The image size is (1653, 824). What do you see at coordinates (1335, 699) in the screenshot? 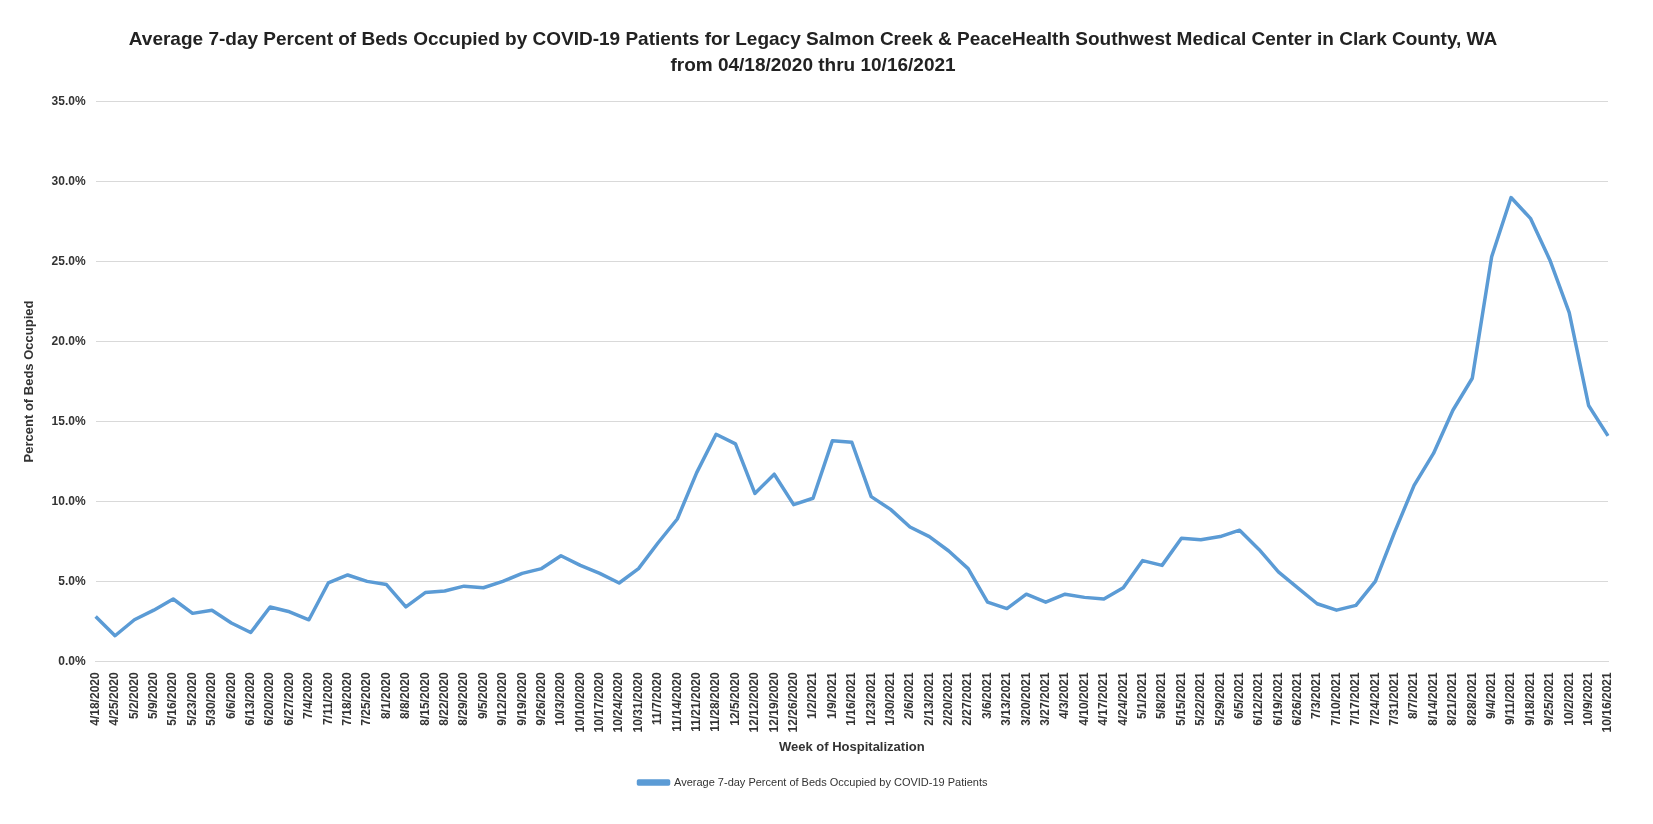
I see `x-tick-label: 7/10/2021` at bounding box center [1335, 699].